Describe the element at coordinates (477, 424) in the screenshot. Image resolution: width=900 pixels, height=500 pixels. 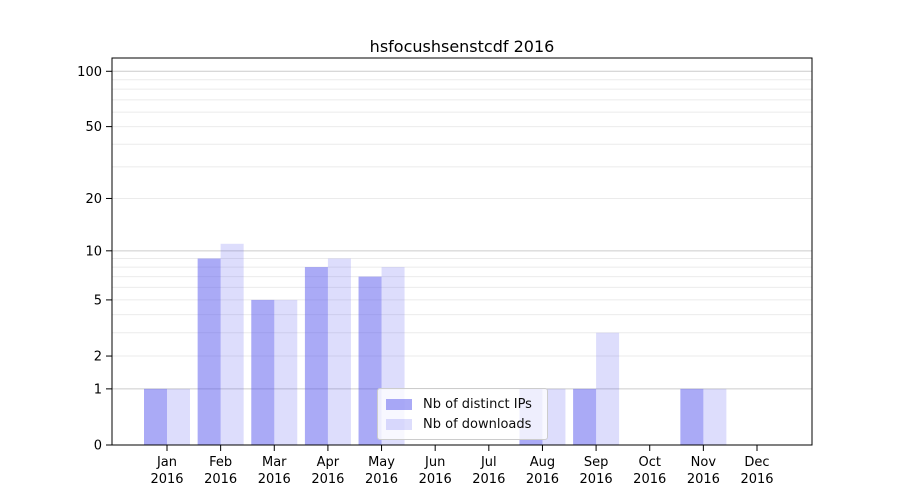
I see `legend-label-downloads: Nb of downloads` at that location.